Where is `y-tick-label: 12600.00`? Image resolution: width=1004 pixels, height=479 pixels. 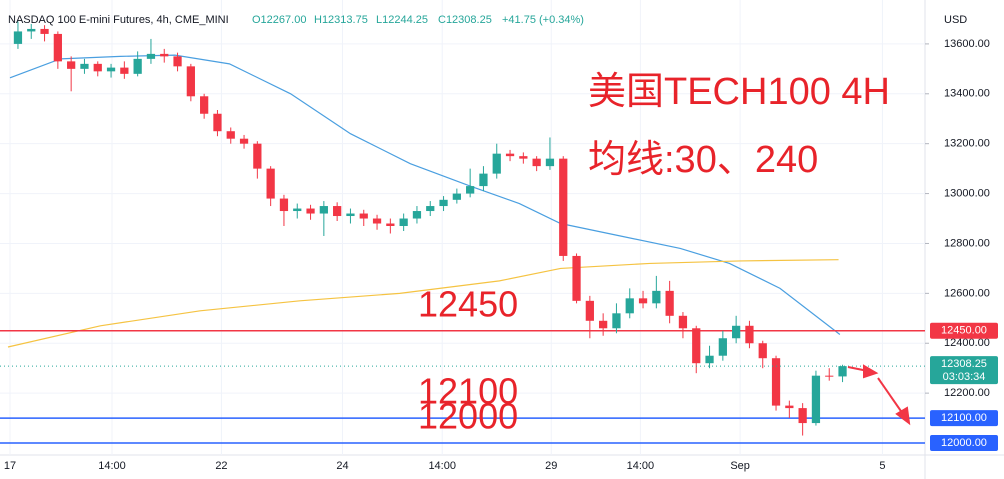
y-tick-label: 12600.00 is located at coordinates (967, 293).